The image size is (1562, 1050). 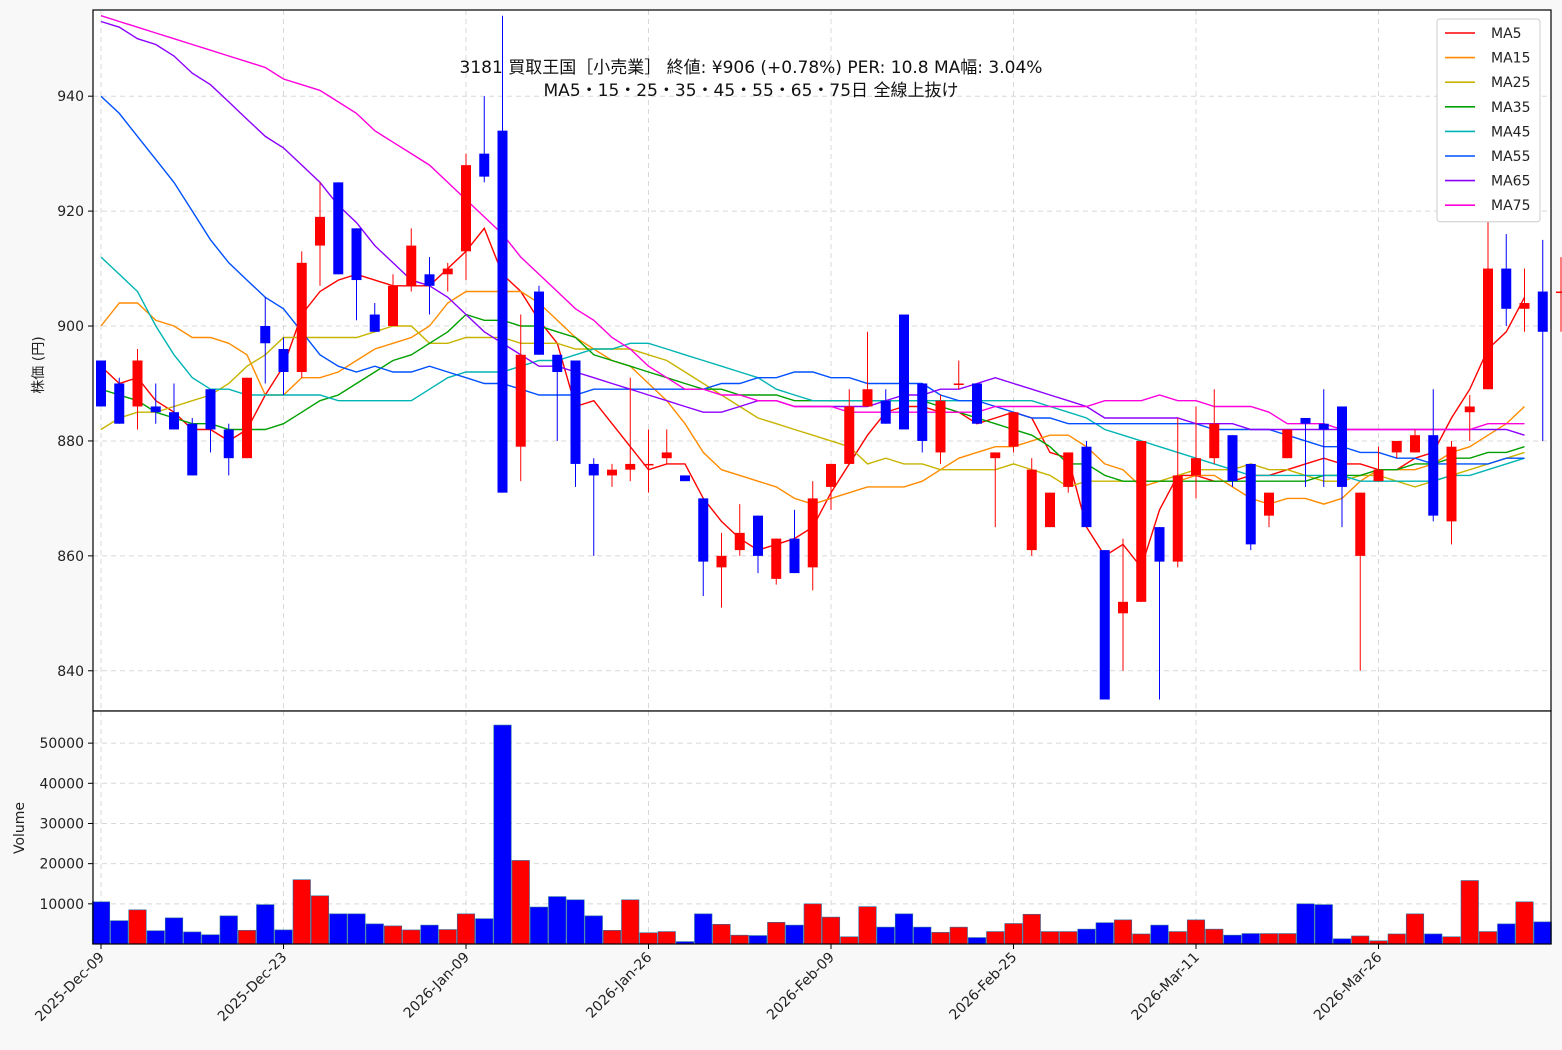 What do you see at coordinates (70, 442) in the screenshot?
I see `price-tick-label: 880` at bounding box center [70, 442].